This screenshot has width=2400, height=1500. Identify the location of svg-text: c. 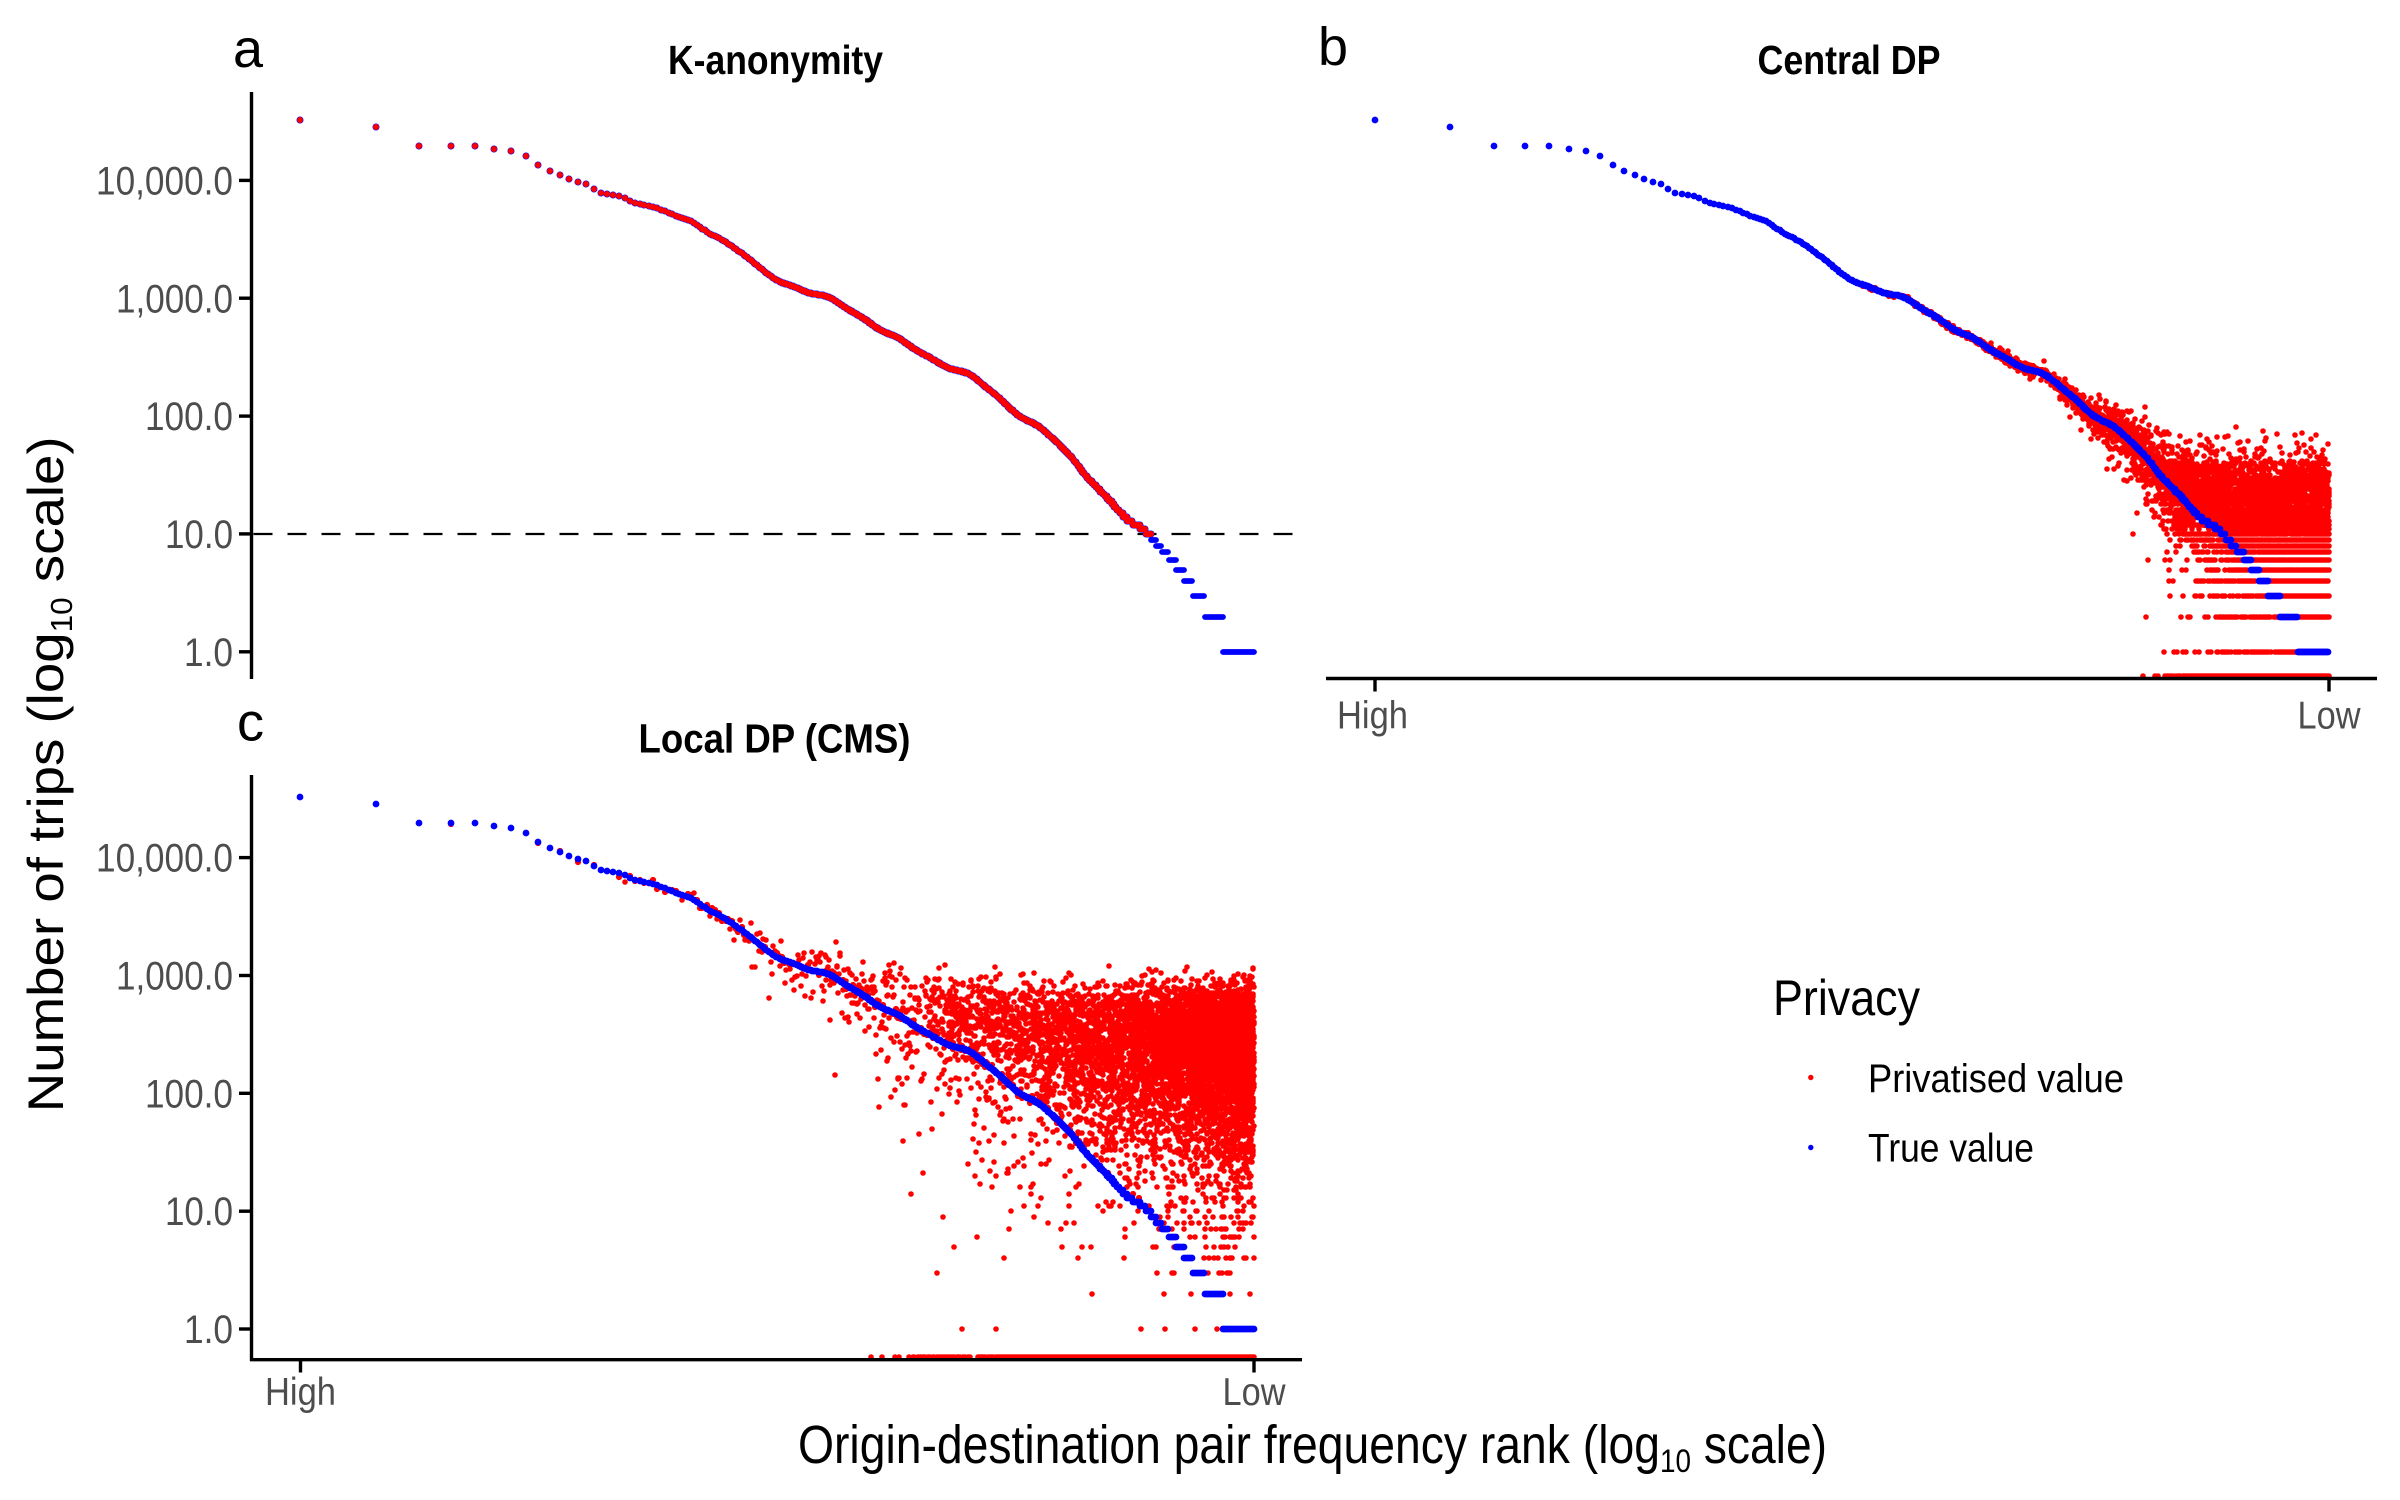
(250, 723).